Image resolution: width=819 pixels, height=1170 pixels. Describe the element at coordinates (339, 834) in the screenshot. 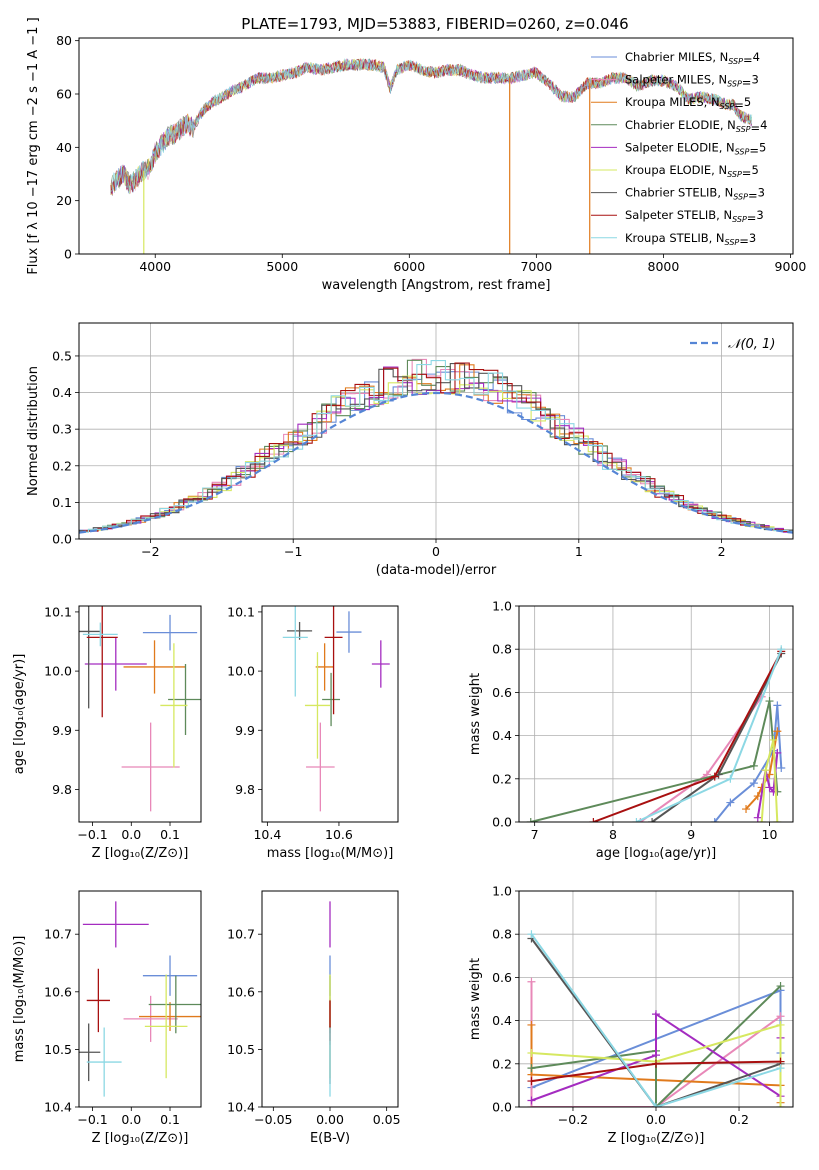

I see `x-tick-label: 10.6` at that location.